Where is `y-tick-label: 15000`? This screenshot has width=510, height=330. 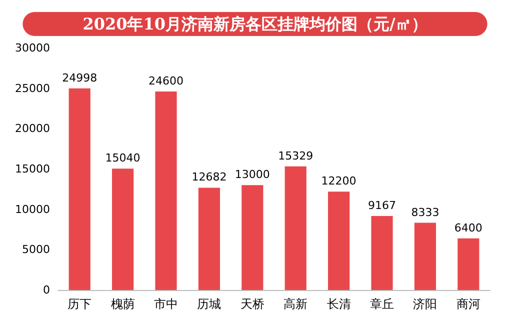 y-tick-label: 15000 is located at coordinates (32, 169).